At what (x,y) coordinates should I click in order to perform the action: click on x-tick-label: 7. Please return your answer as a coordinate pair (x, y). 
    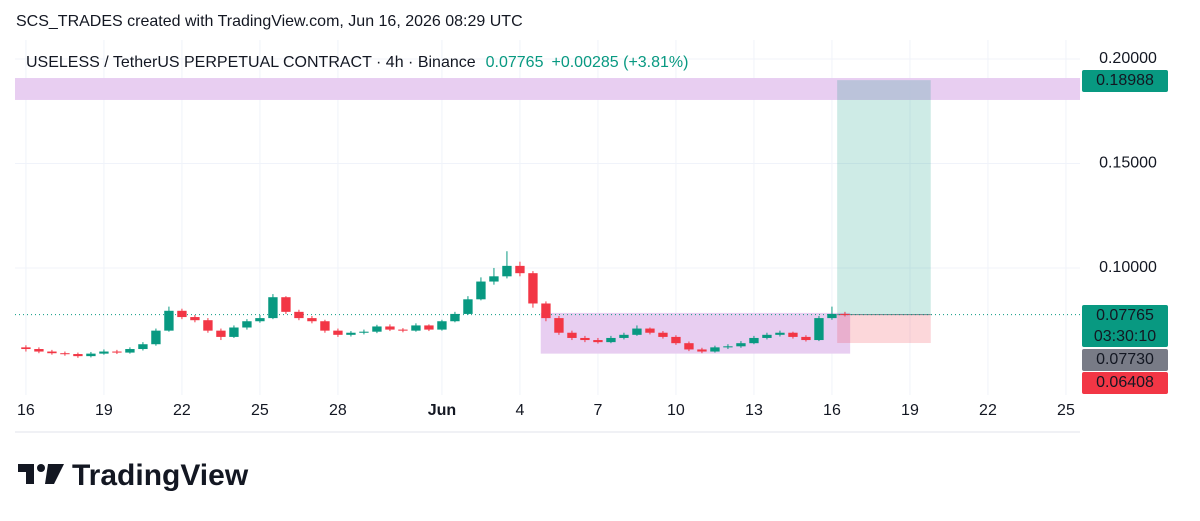
    Looking at the image, I should click on (597, 410).